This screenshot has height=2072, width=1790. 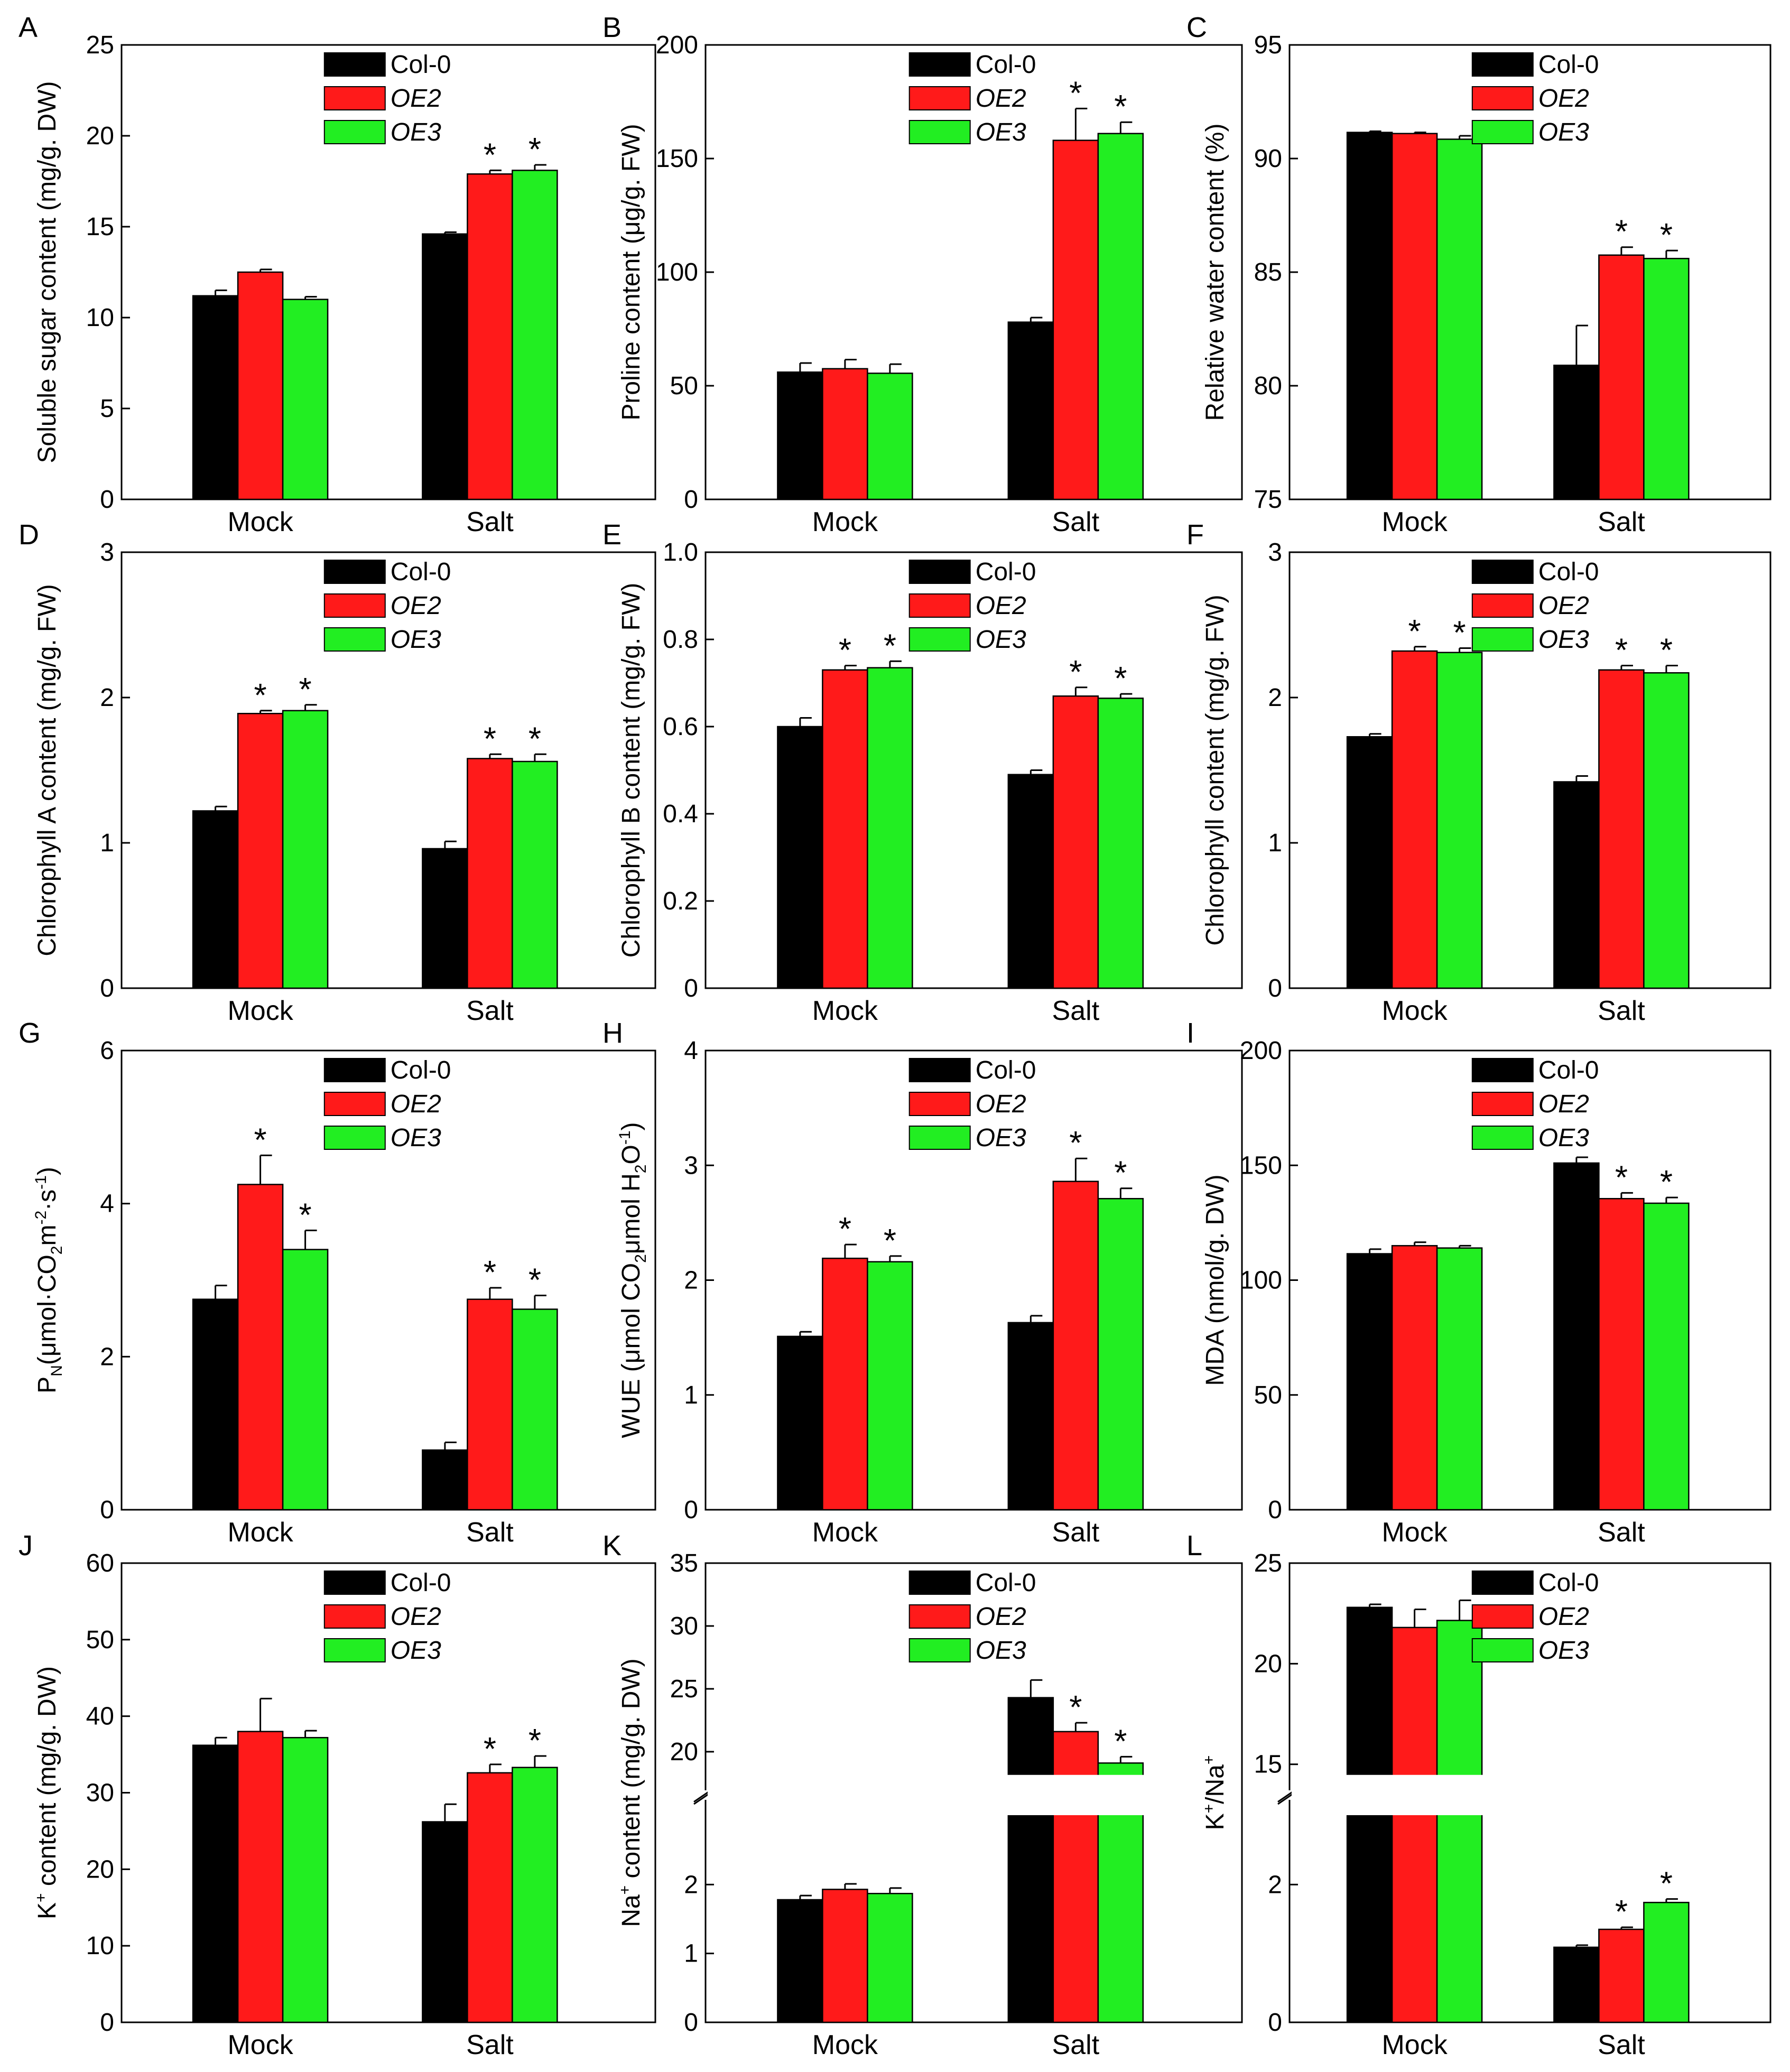 I want to click on panel-letter: K, so click(x=612, y=1546).